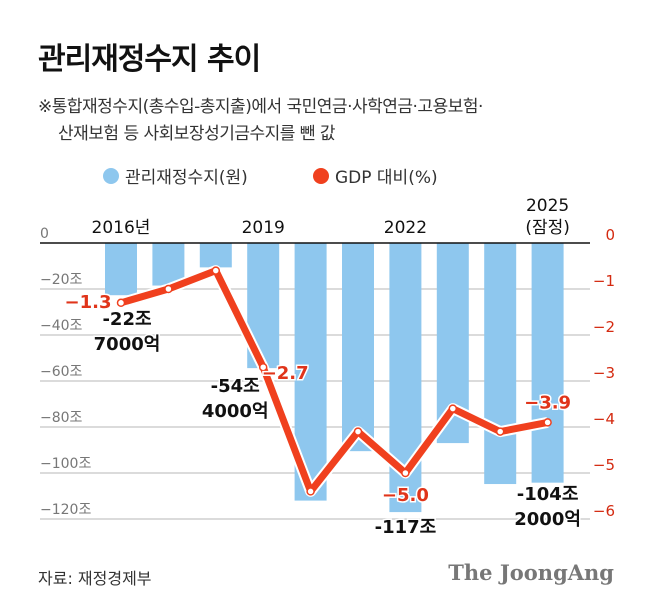  Describe the element at coordinates (186, 178) in the screenshot. I see `legend-label-bar: 관리재정수지(원)` at that location.